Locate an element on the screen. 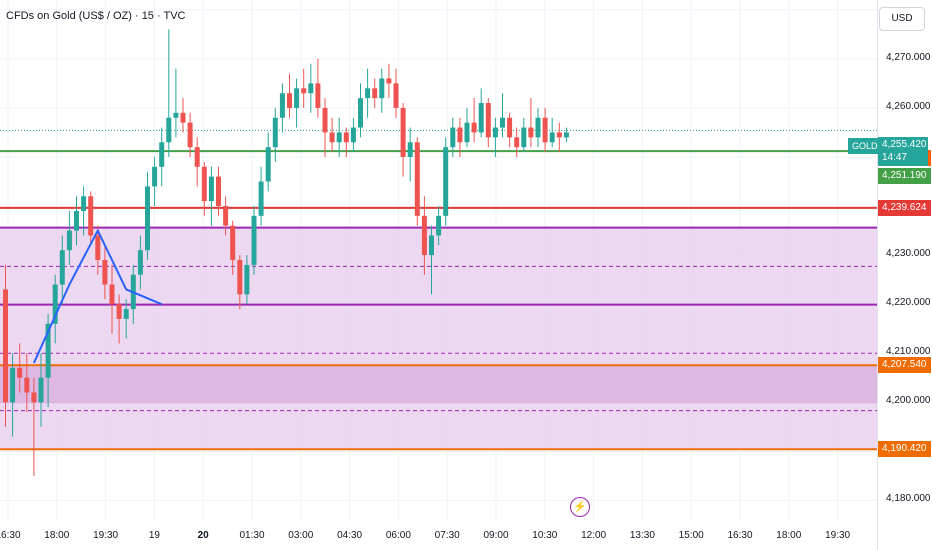 Image resolution: width=932 pixels, height=550 pixels. currency-button: USD is located at coordinates (902, 19).